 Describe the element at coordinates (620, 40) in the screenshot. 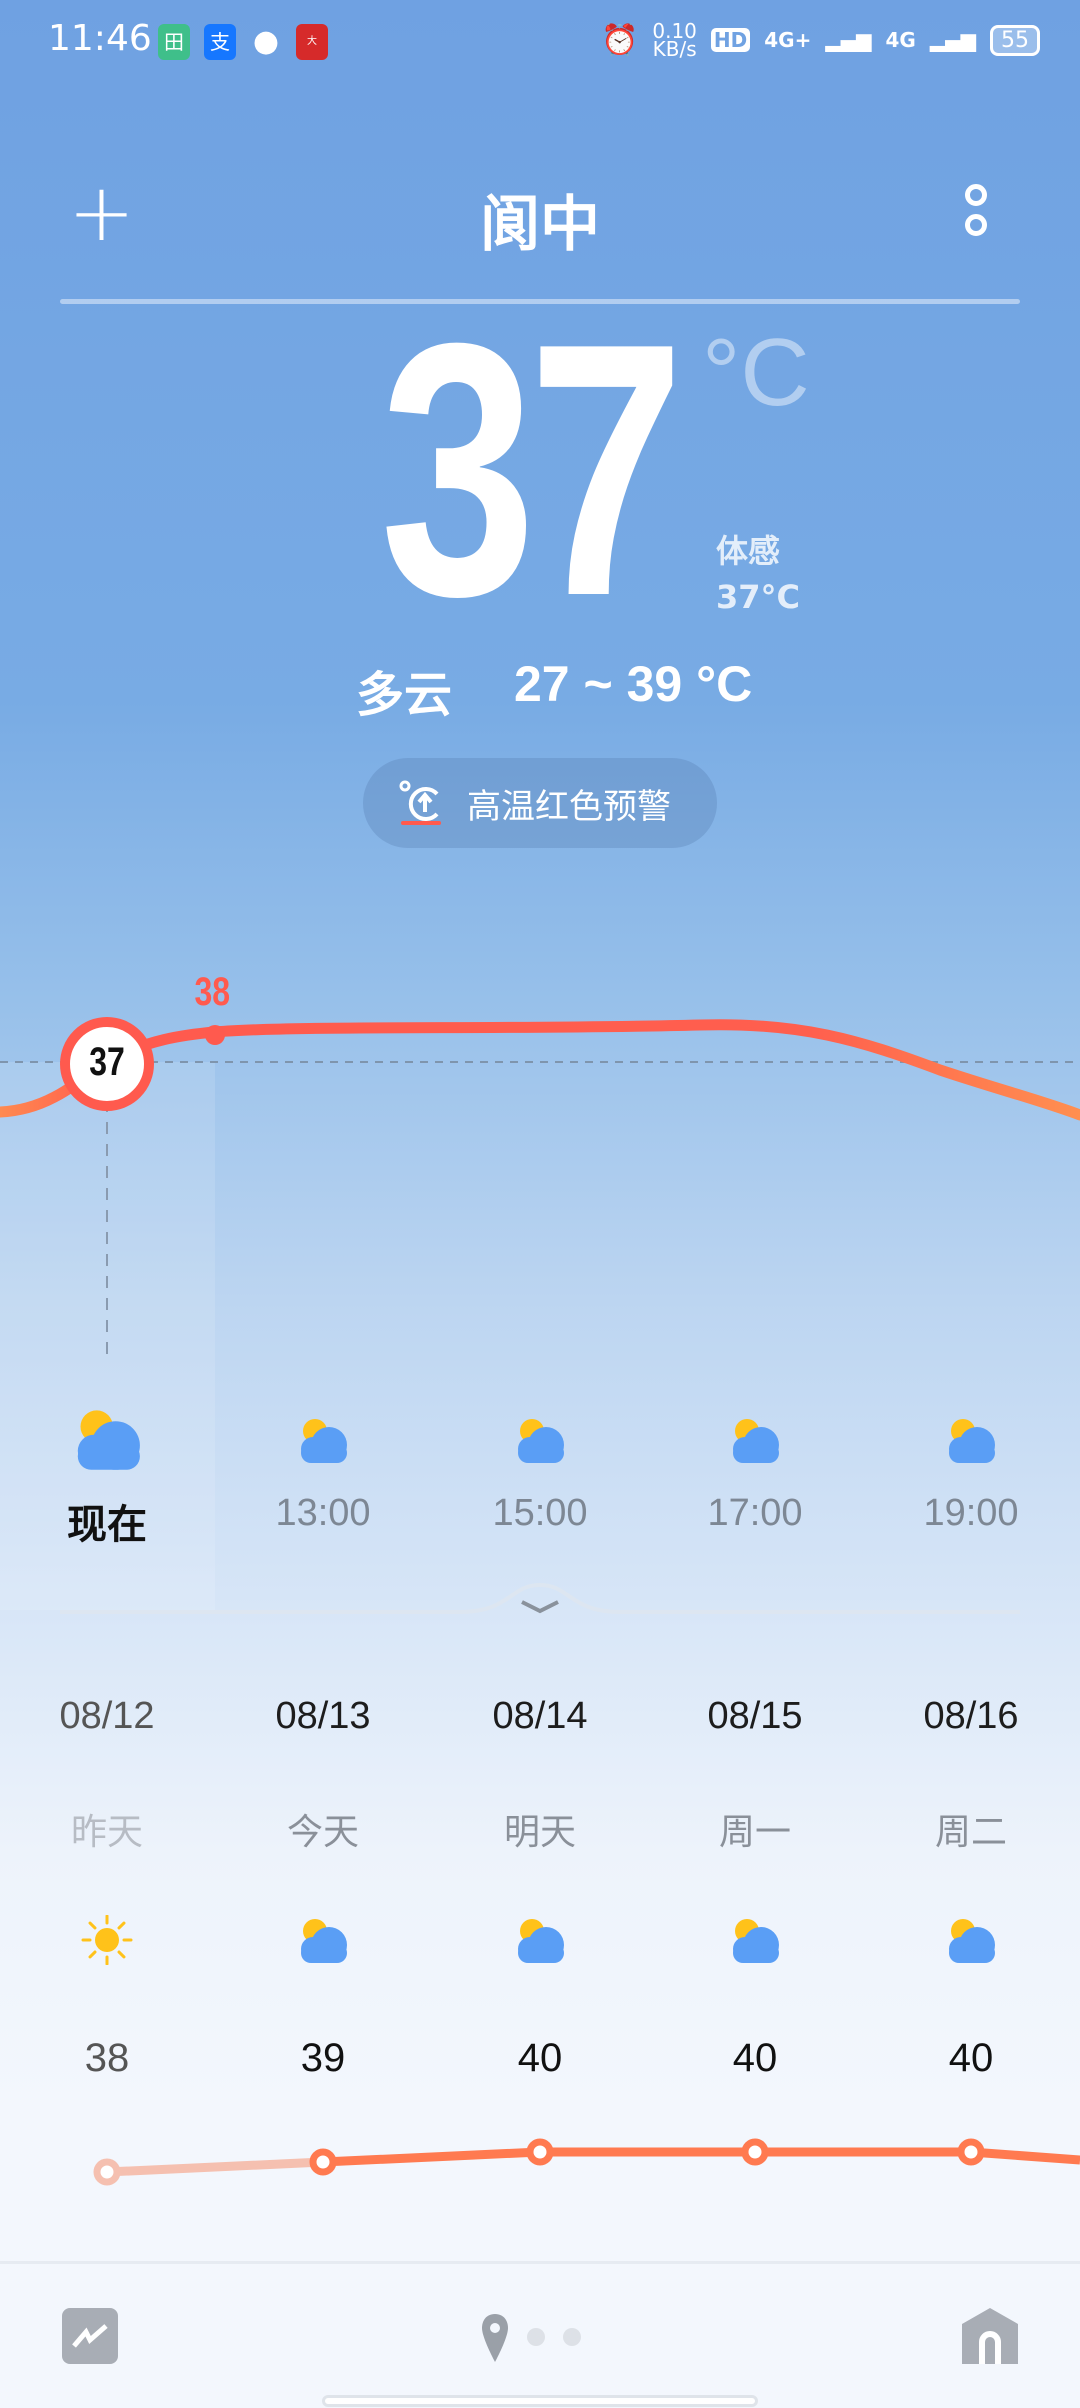

I see `alarm-icon: ⏰` at that location.